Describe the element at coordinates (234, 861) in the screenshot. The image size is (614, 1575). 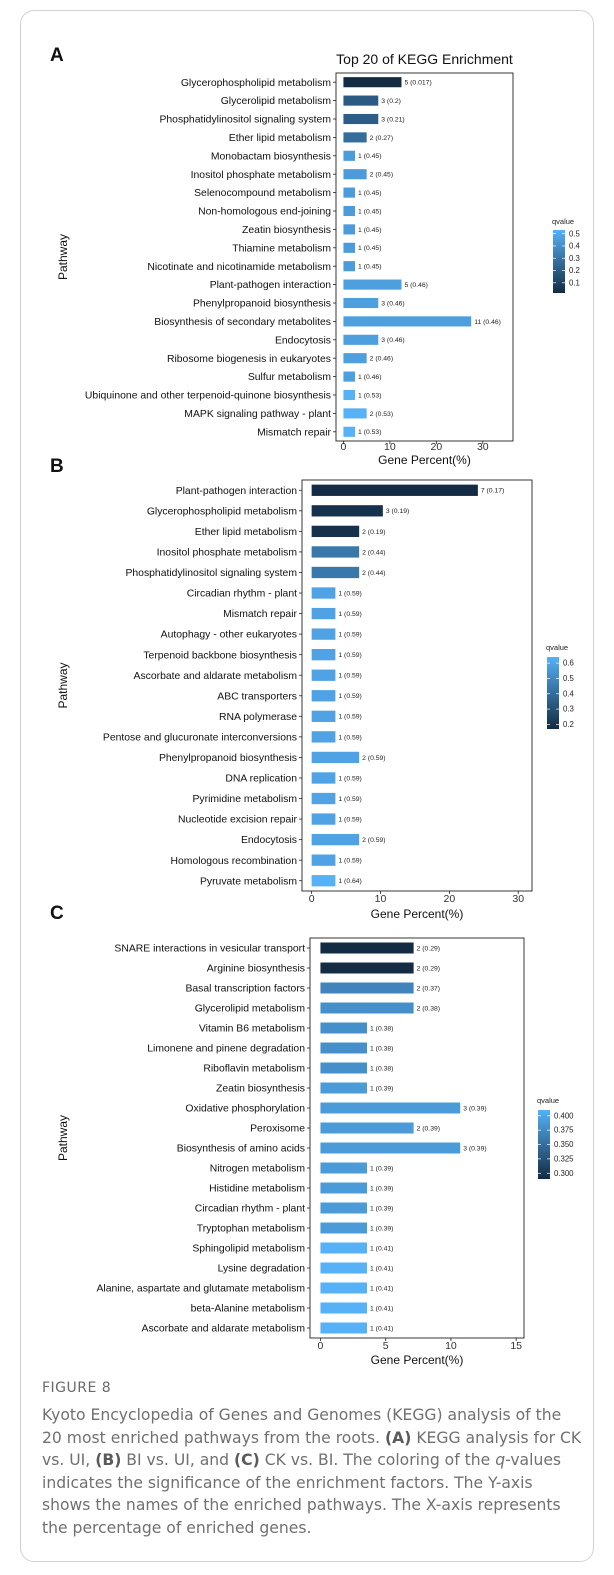
I see `category-label: Homologous recombination` at that location.